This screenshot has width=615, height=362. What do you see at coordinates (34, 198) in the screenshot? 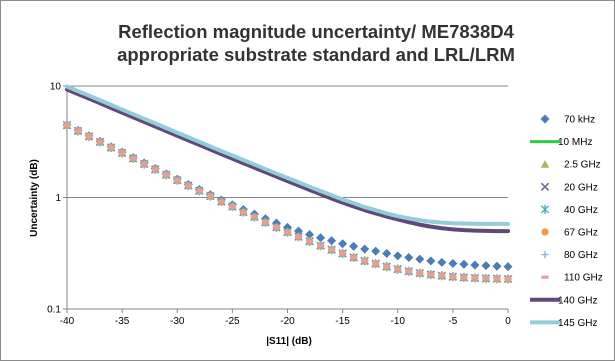
I see `y-axis-title: Uncertainty (dB)` at bounding box center [34, 198].